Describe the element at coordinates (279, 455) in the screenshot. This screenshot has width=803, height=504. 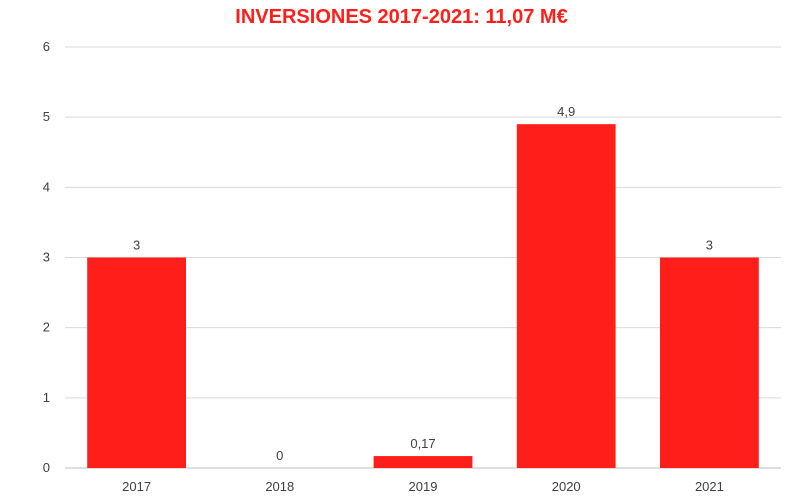
I see `data-label-2018: 0` at that location.